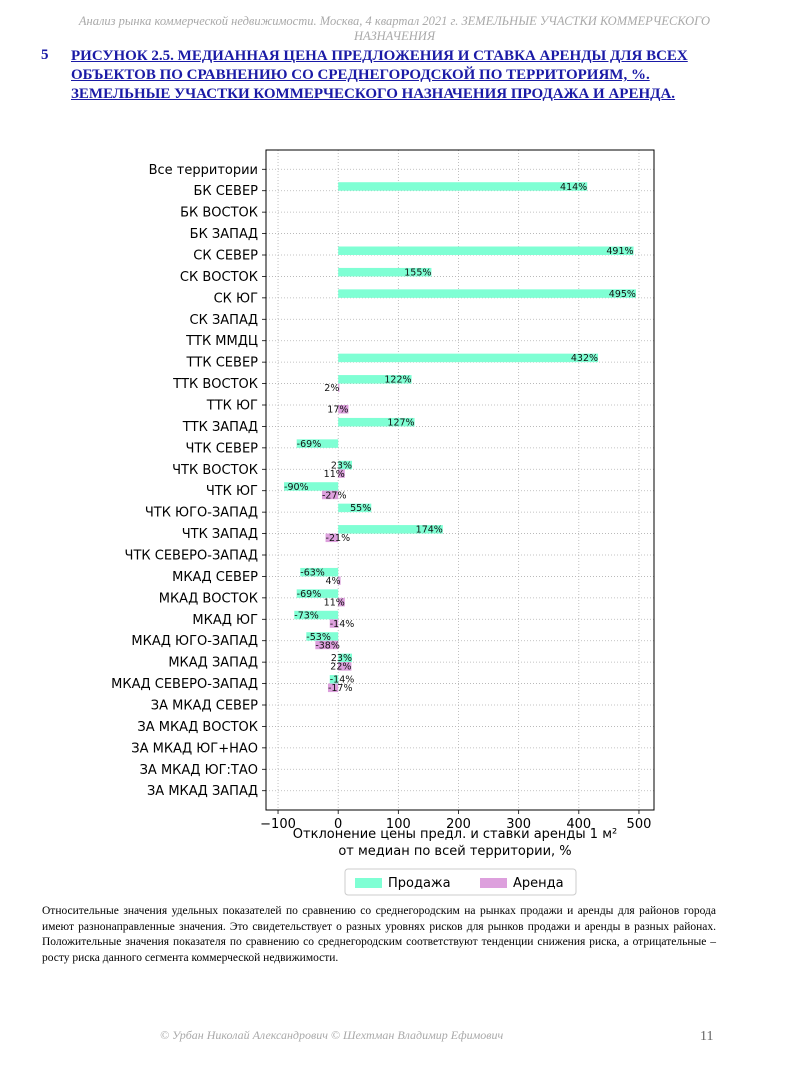  I want to click on y-tick-label: ЧТК ВОСТОК, so click(215, 470).